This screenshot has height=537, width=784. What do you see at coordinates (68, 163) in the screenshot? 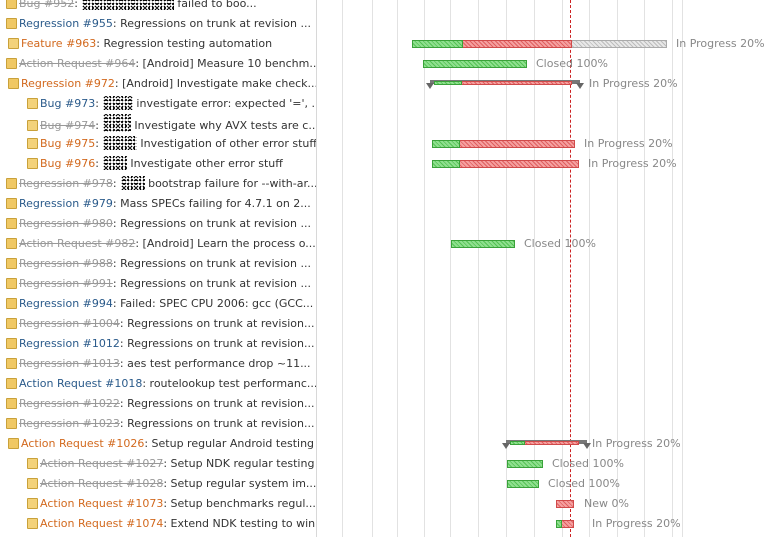
I see `issue-link: Bug #976` at bounding box center [68, 163].